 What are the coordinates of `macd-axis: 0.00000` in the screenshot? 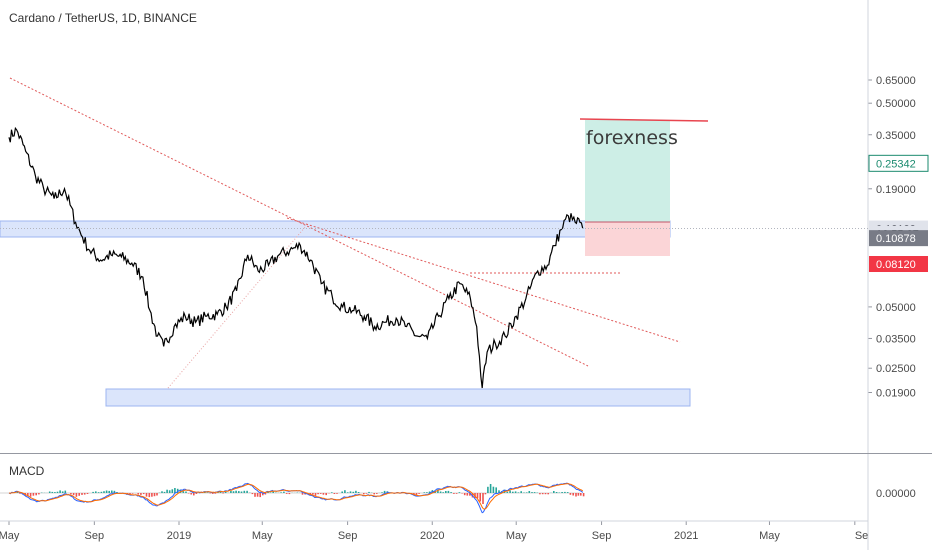 It's located at (896, 494).